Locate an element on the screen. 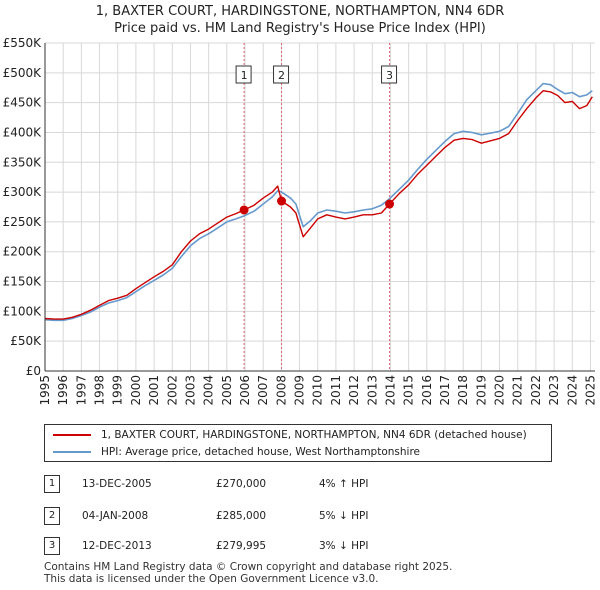 The width and height of the screenshot is (600, 590). sale-hpi-change: 3% ↓ HPI is located at coordinates (344, 546).